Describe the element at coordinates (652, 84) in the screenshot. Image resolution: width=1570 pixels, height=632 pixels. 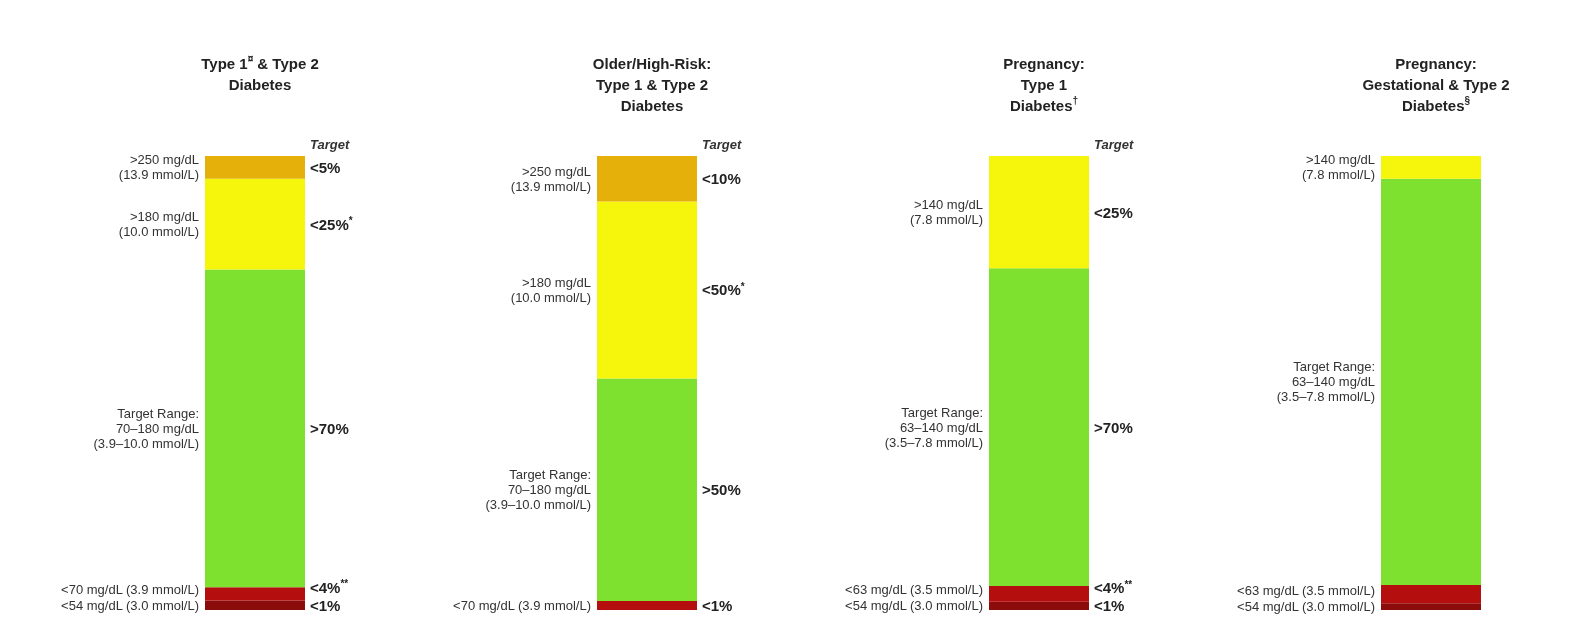
I see `chart-title: Older/High-Risk: Type 1 & Type 2 Diabetes` at that location.